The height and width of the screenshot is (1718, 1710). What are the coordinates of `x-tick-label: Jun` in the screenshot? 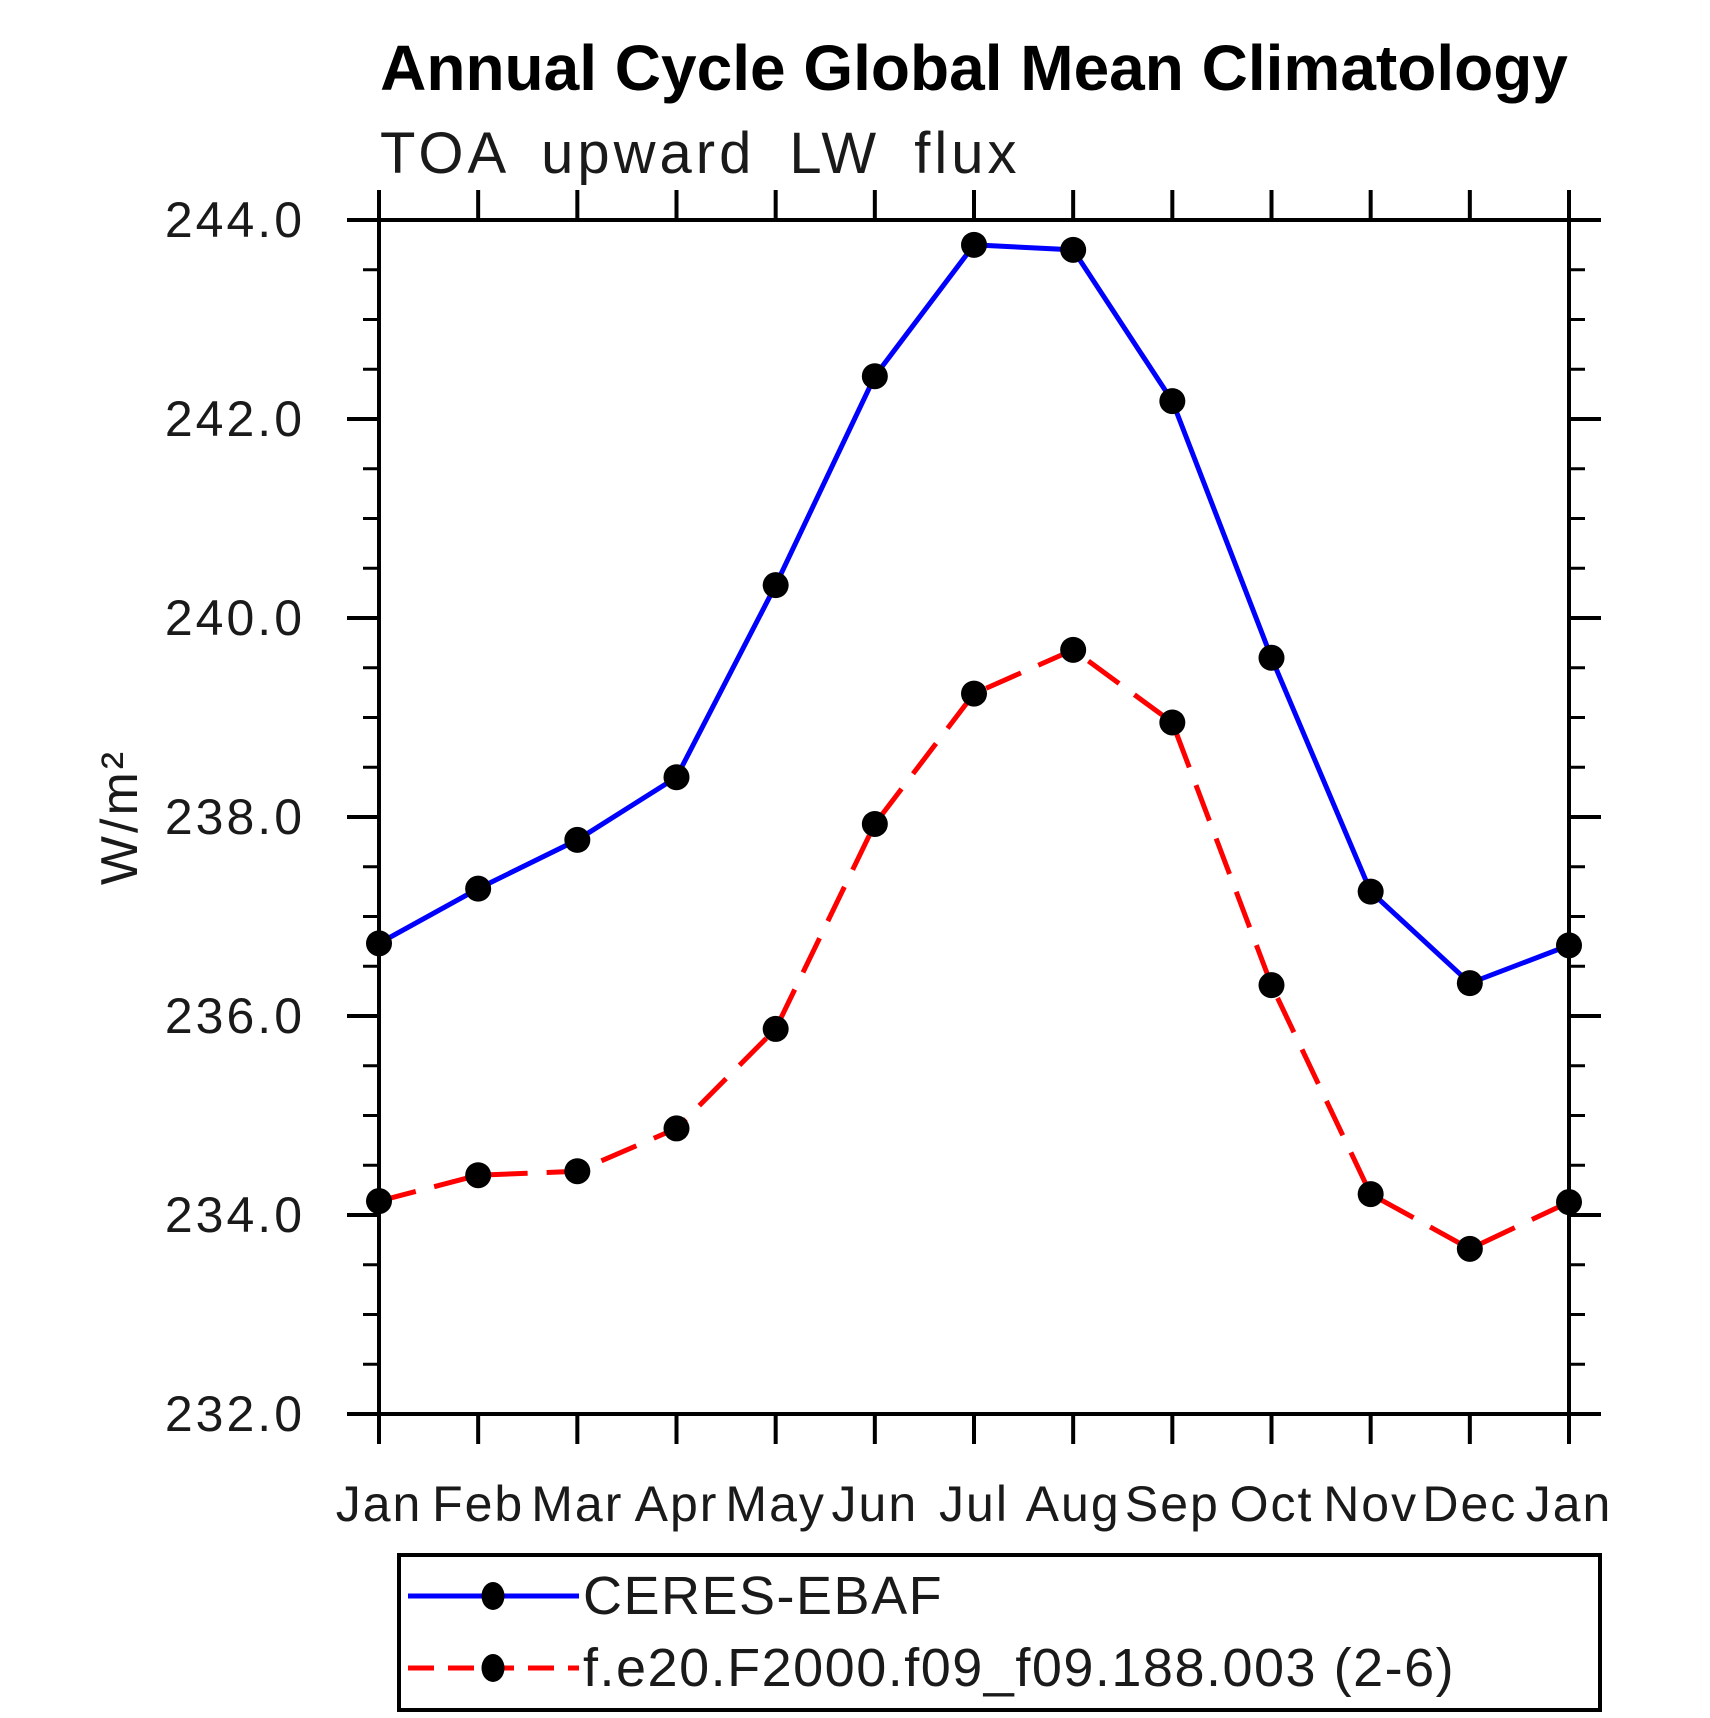 It's located at (875, 1504).